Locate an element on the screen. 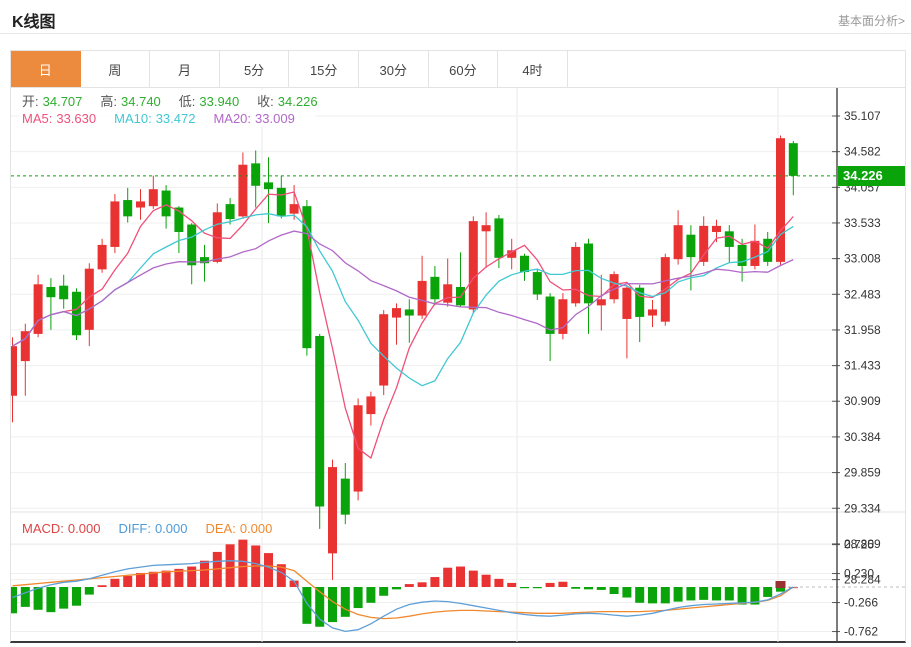  tab-30分: 30分 is located at coordinates (394, 69).